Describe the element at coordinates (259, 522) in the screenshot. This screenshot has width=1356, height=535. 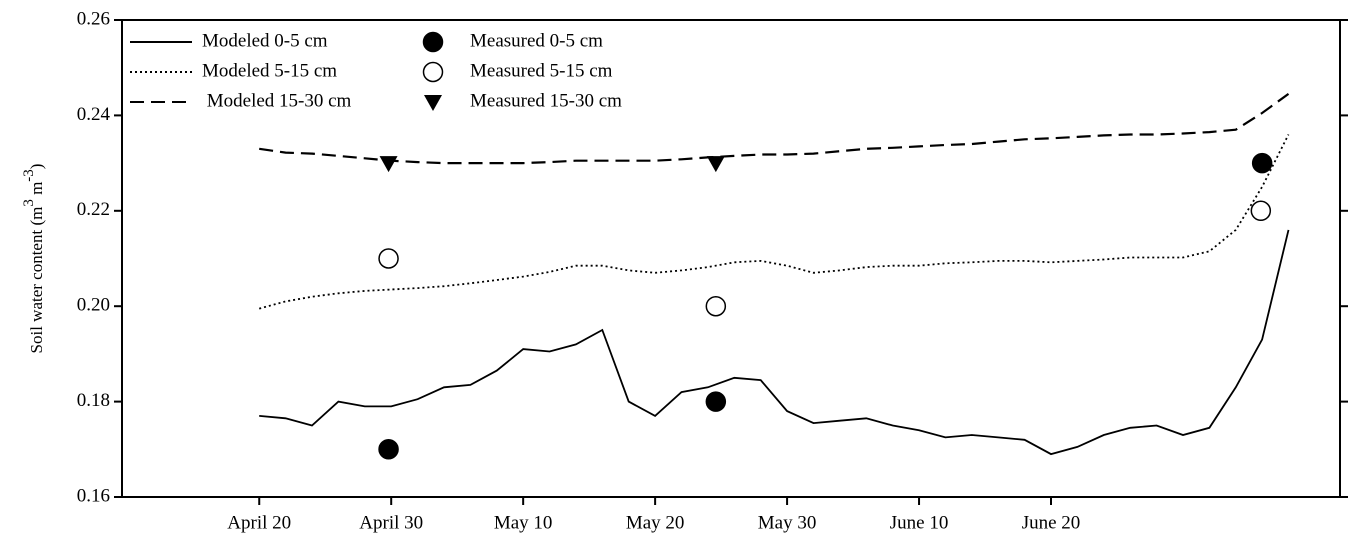
I see `x-tick-label: April 20` at that location.